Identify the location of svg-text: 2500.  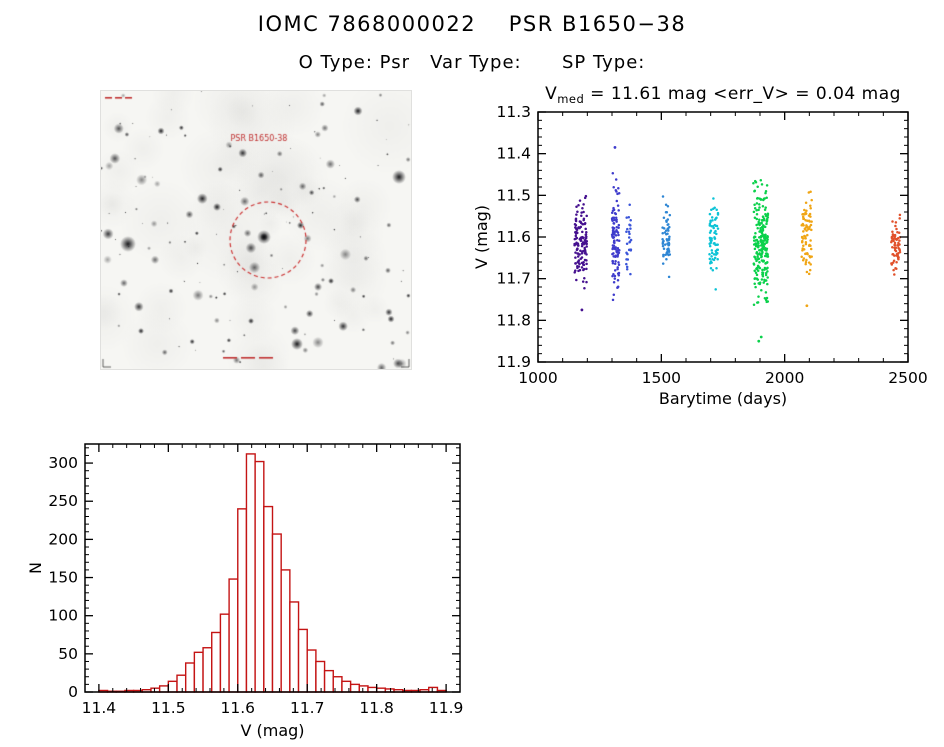
(907, 378).